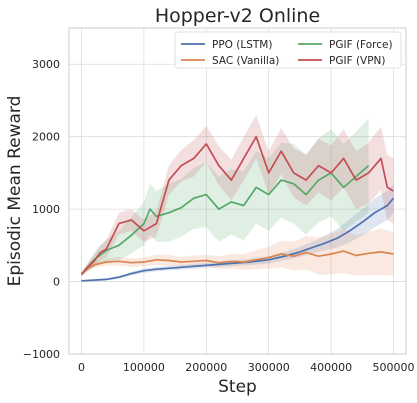  What do you see at coordinates (245, 61) in the screenshot?
I see `legend-label: SAC (Vanilla)` at bounding box center [245, 61].